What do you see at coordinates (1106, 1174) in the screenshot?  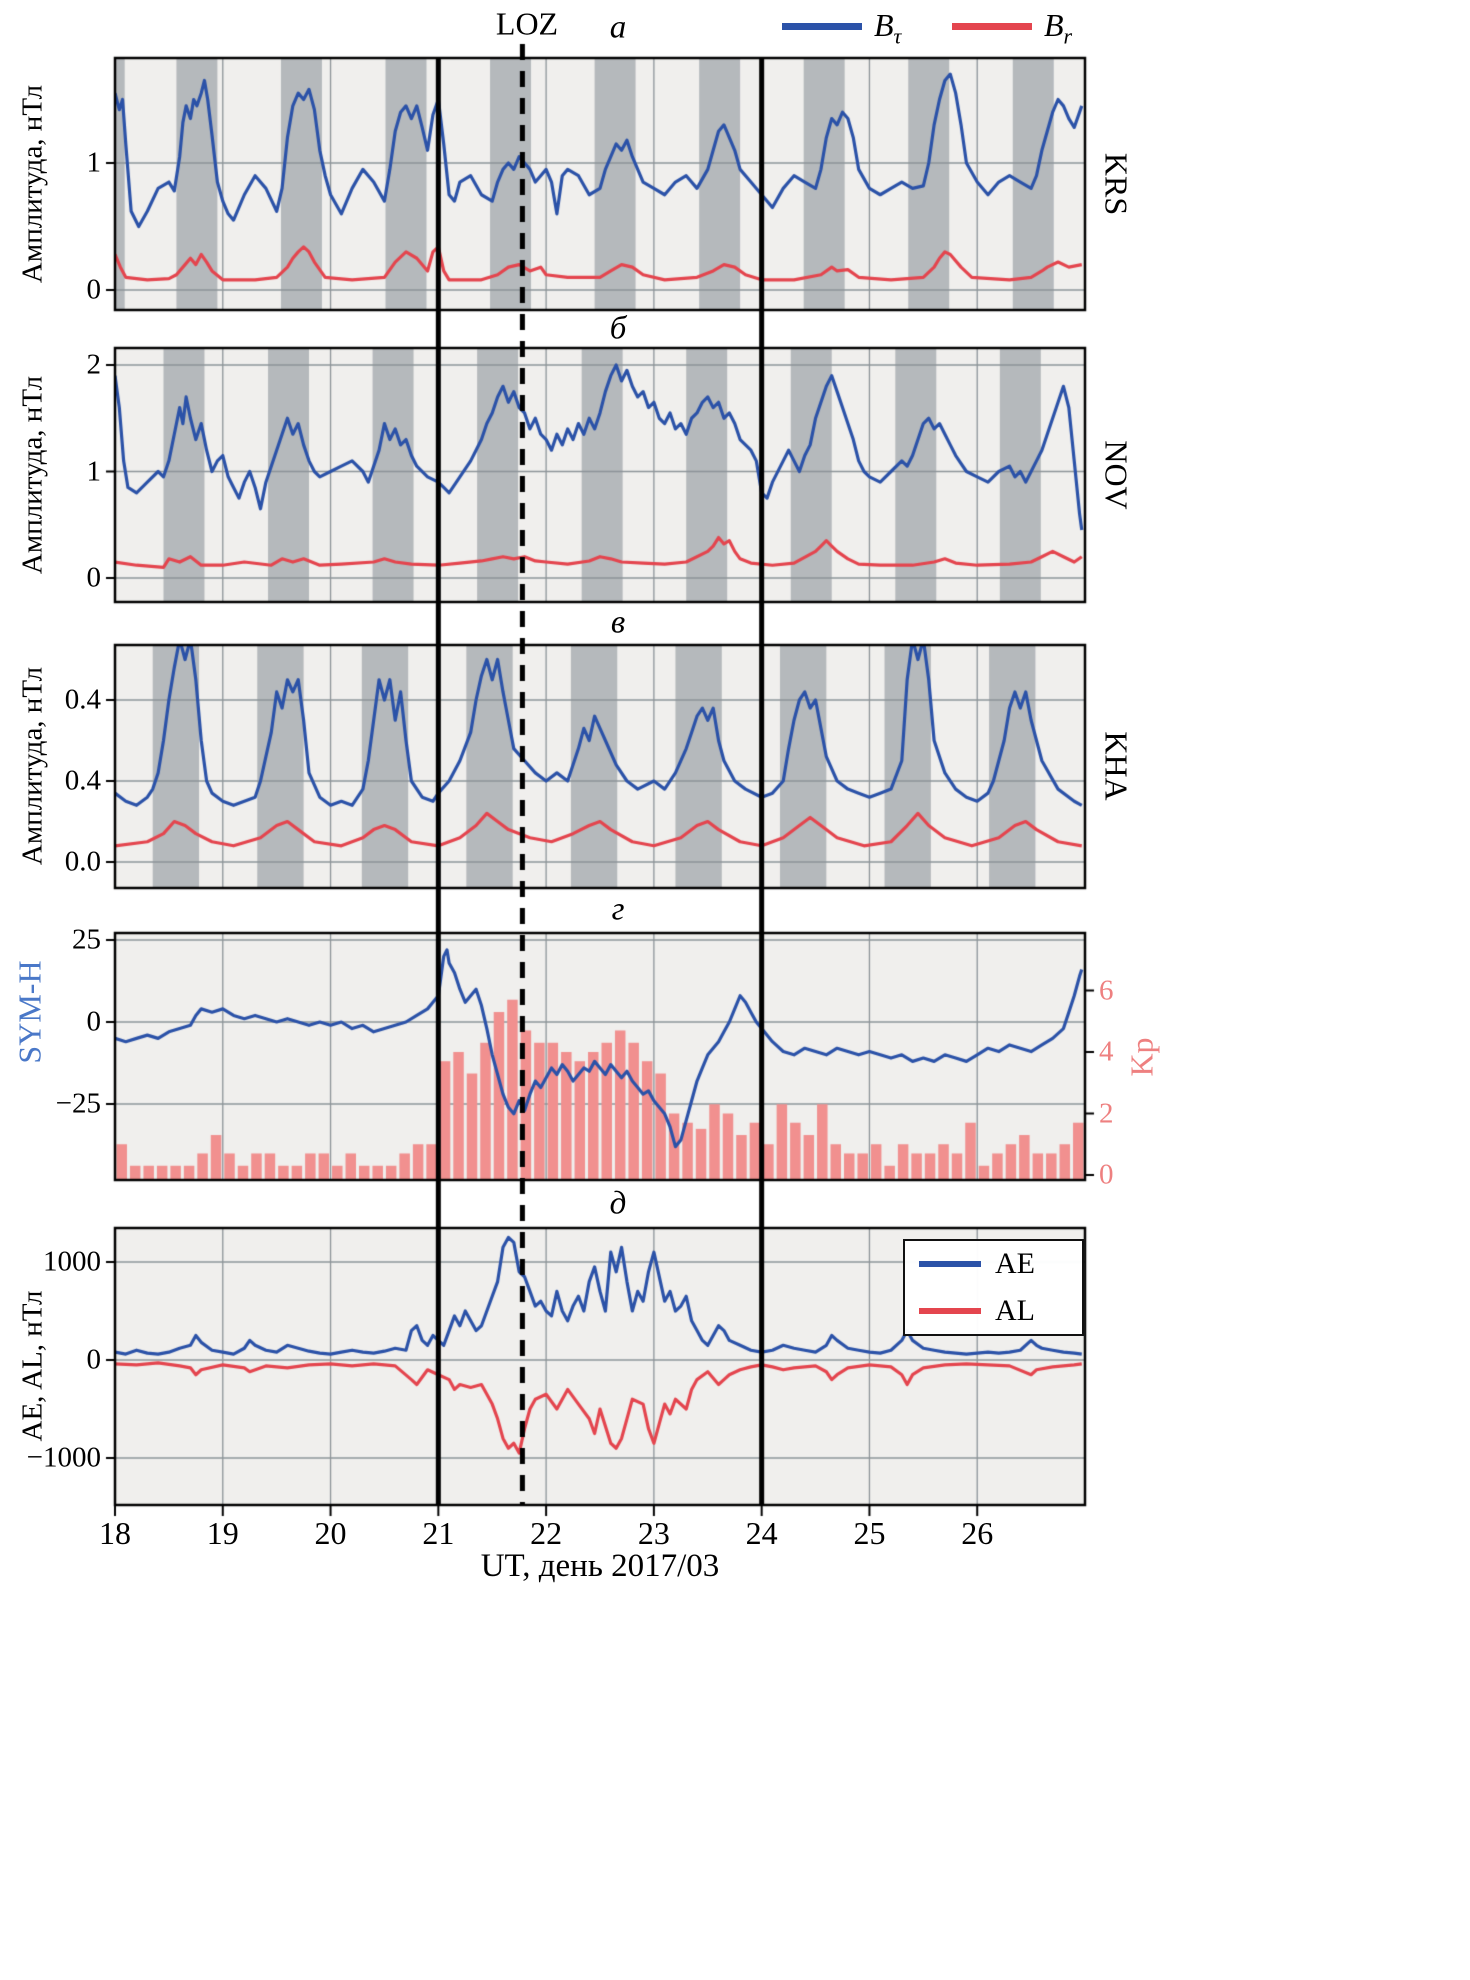 I see `kp-tick-label: 0` at bounding box center [1106, 1174].